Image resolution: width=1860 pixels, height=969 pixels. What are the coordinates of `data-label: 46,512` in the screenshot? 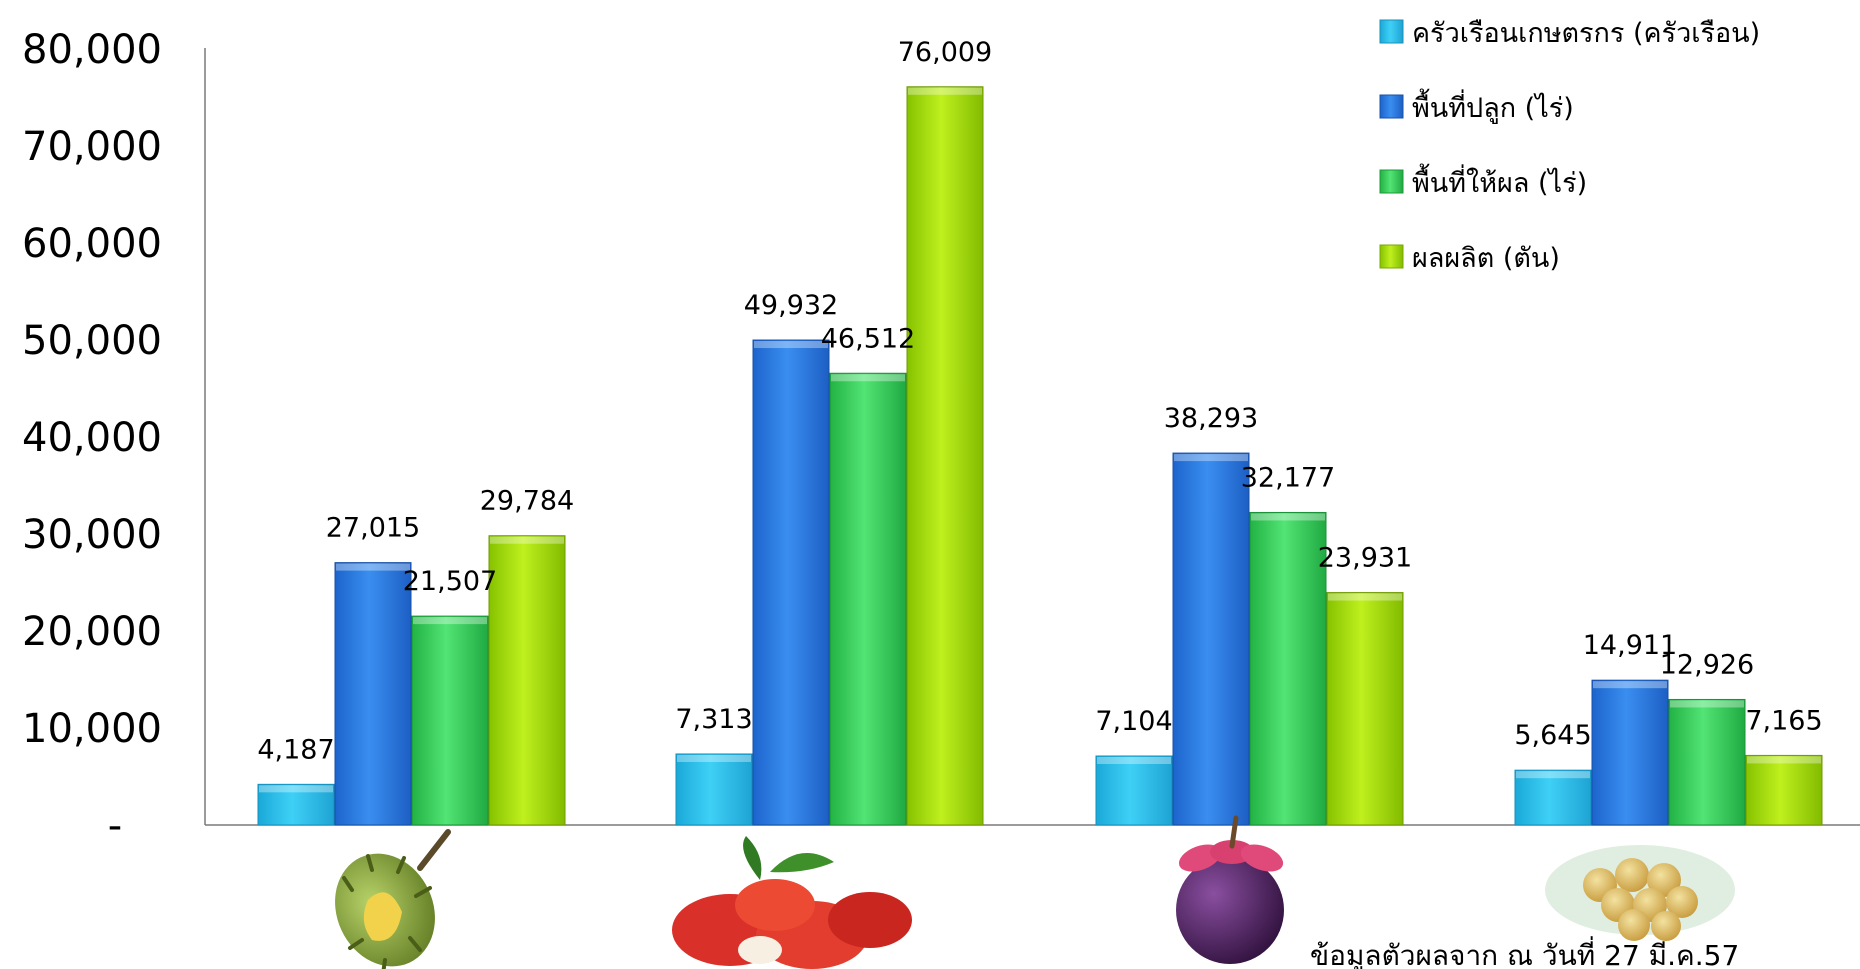 It's located at (868, 338).